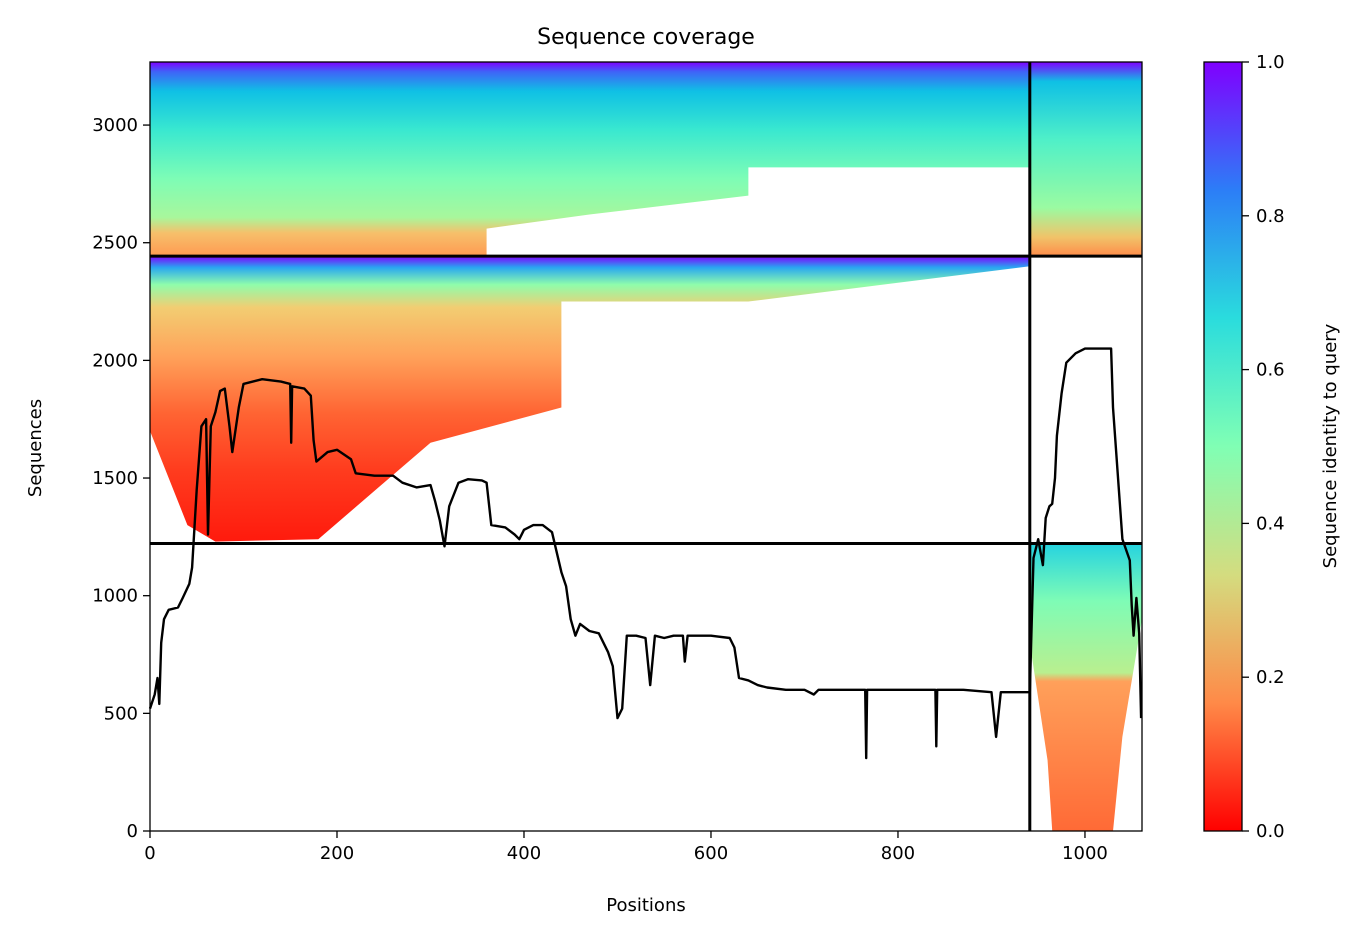 This screenshot has width=1364, height=939. I want to click on colorbar-tick-label: 1.0, so click(1270, 62).